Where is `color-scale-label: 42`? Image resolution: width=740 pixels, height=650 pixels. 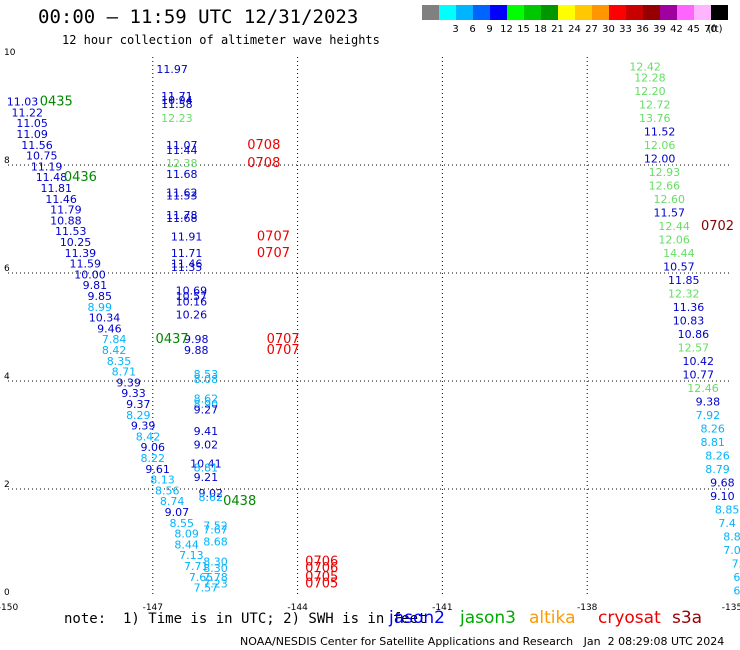 color-scale-label: 42 is located at coordinates (676, 29).